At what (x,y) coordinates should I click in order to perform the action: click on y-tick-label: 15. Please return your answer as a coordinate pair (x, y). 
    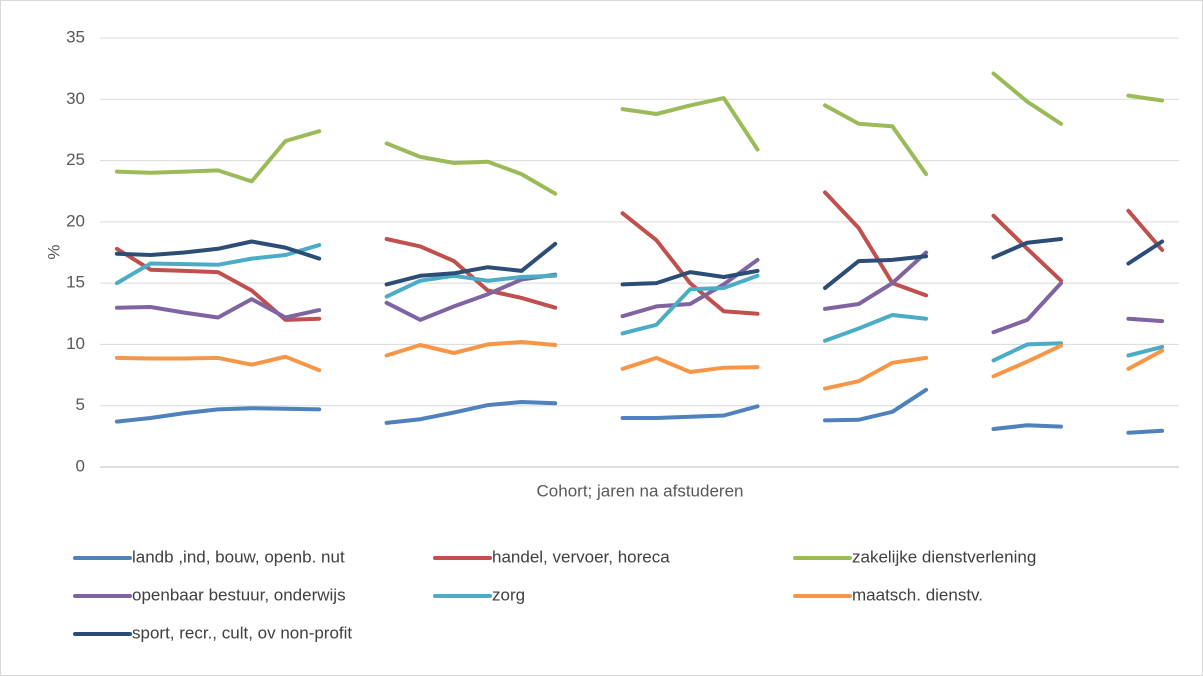
    Looking at the image, I should click on (75, 282).